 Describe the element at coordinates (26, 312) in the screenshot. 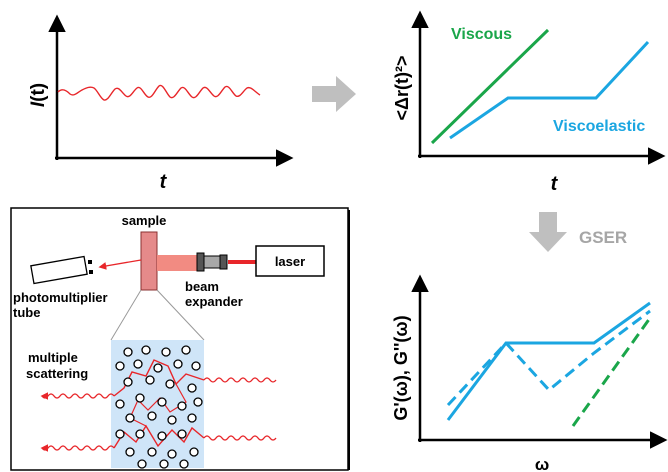

I see `tube-label: tube` at that location.